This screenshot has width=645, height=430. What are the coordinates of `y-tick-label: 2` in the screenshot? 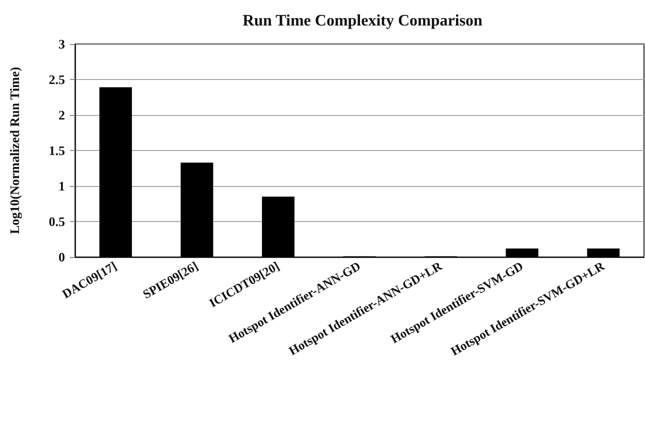 It's located at (61, 115).